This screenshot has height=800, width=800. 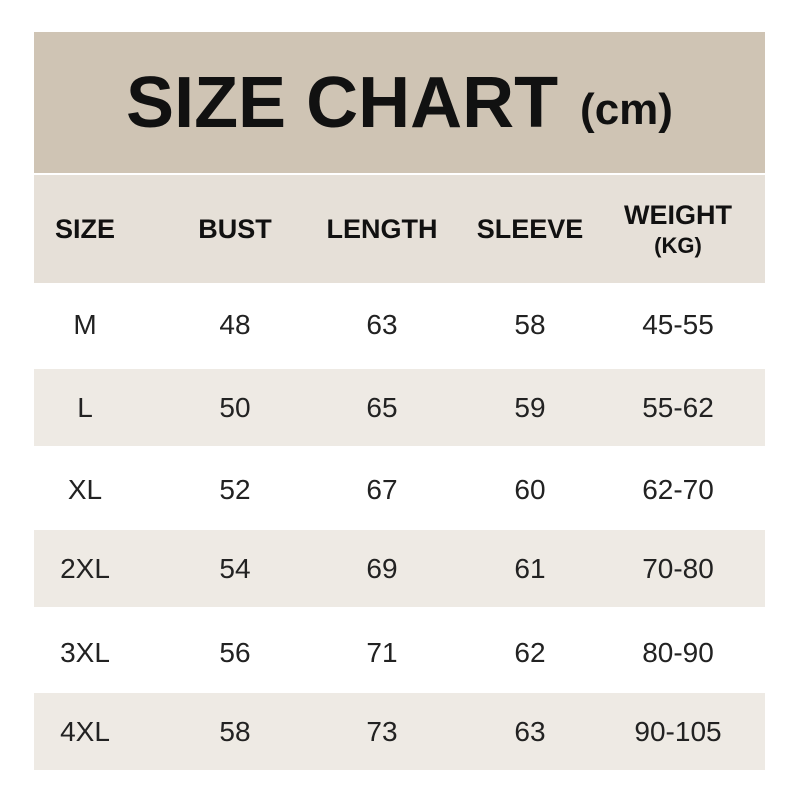 I want to click on cell-length: 63, so click(x=382, y=324).